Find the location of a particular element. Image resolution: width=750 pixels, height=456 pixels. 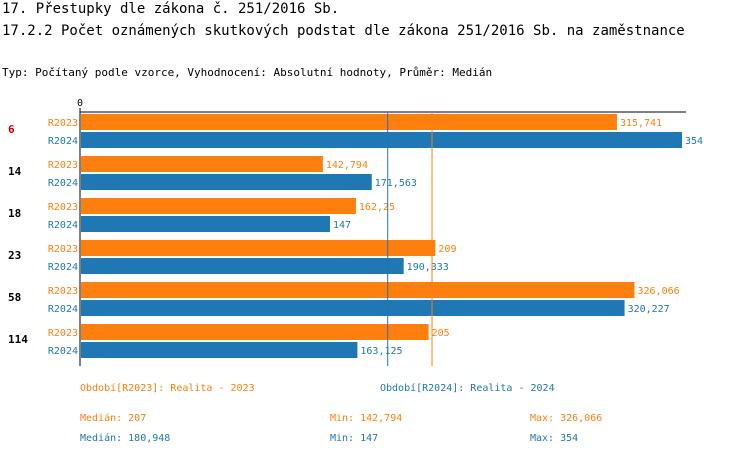

data-label: 162,25 is located at coordinates (377, 207).